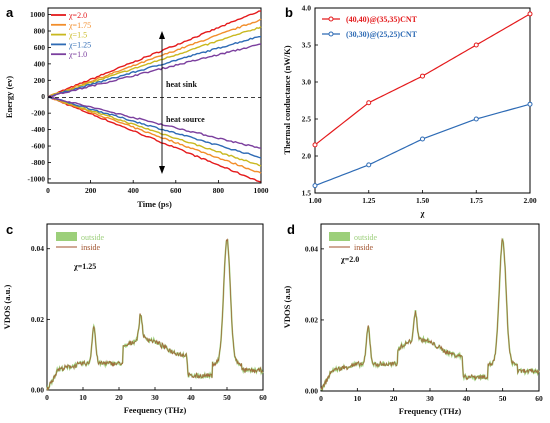 The image size is (550, 423). What do you see at coordinates (503, 398) in the screenshot?
I see `panel-d-xtick-label: 50` at bounding box center [503, 398].